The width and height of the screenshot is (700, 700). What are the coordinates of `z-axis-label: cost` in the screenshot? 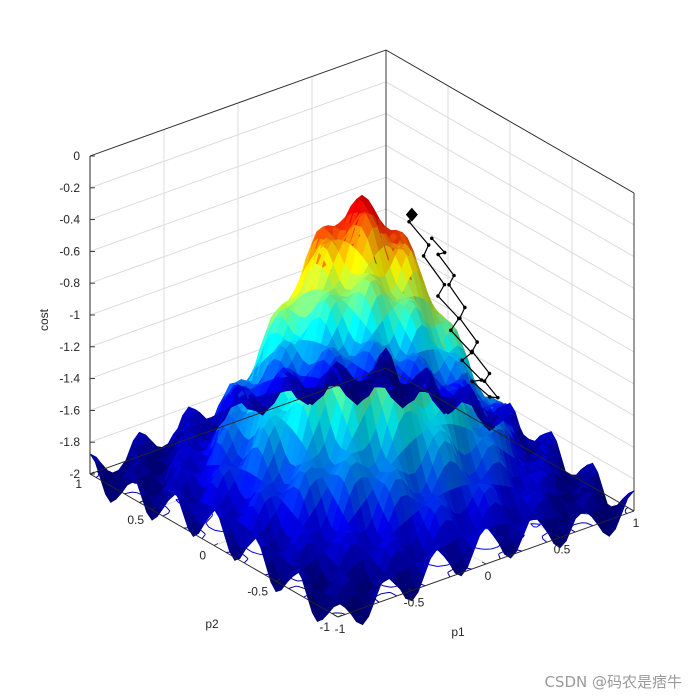 It's located at (44, 319).